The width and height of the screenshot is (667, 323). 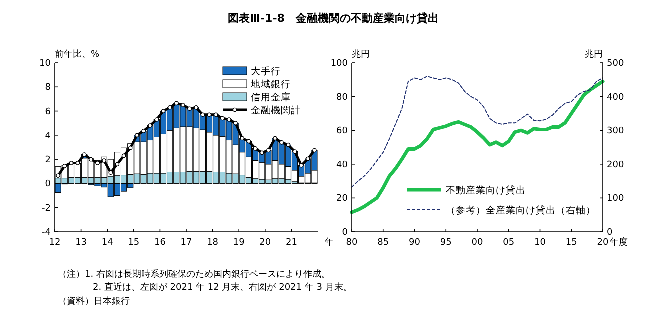 What do you see at coordinates (266, 72) in the screenshot?
I see `legend-label: 大手行` at bounding box center [266, 72].